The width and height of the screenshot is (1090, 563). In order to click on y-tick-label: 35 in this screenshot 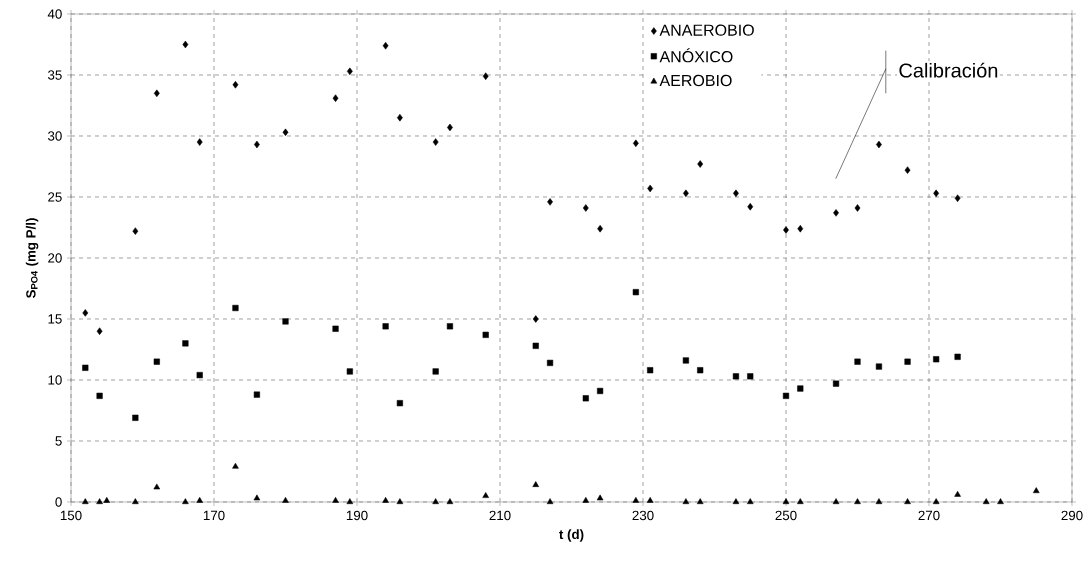, I will do `click(54, 75)`.